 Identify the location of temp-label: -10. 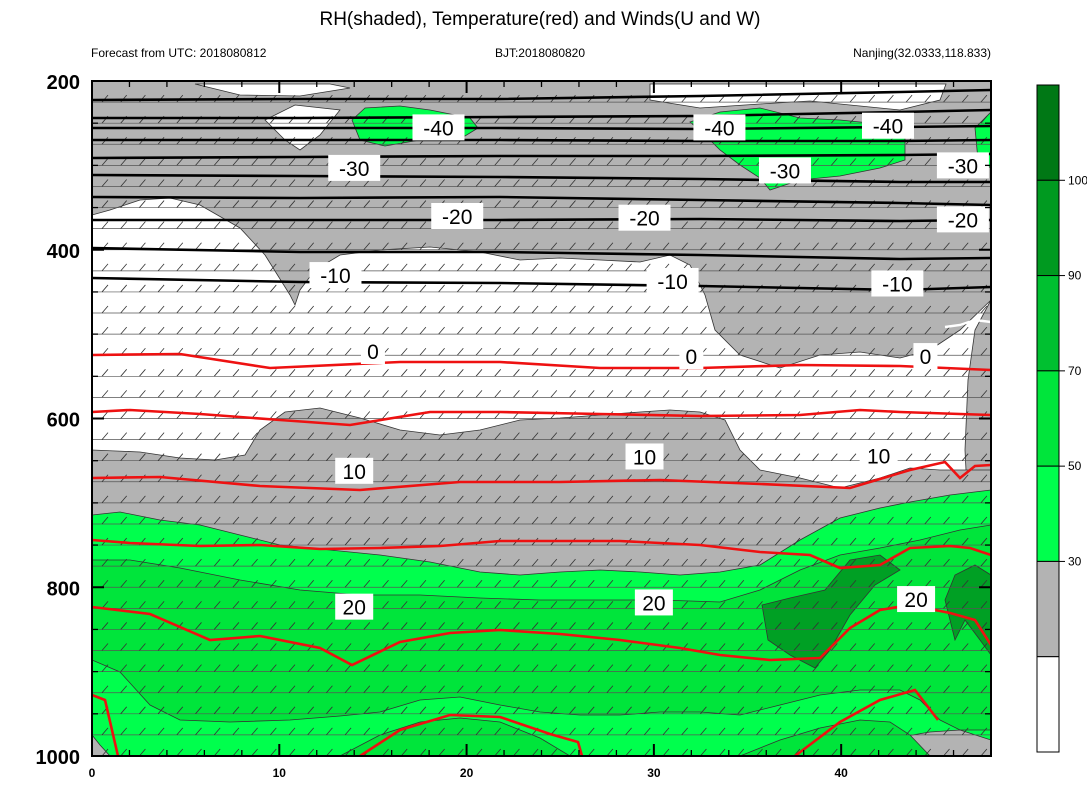
(897, 285).